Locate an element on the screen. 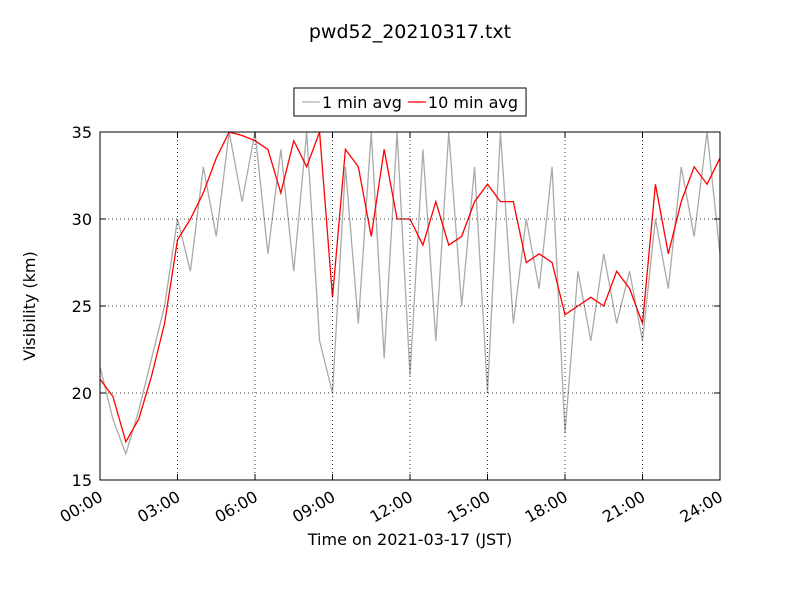 The image size is (800, 600). legend-label: 10 min avg is located at coordinates (473, 102).